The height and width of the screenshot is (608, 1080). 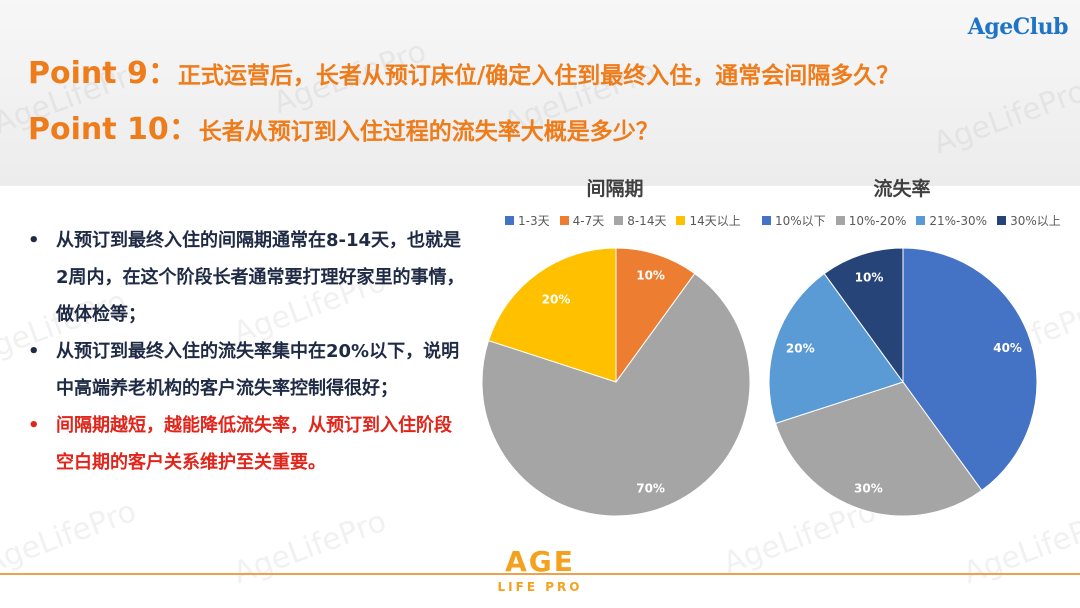 I want to click on legend-label: 21%-30%, so click(x=958, y=220).